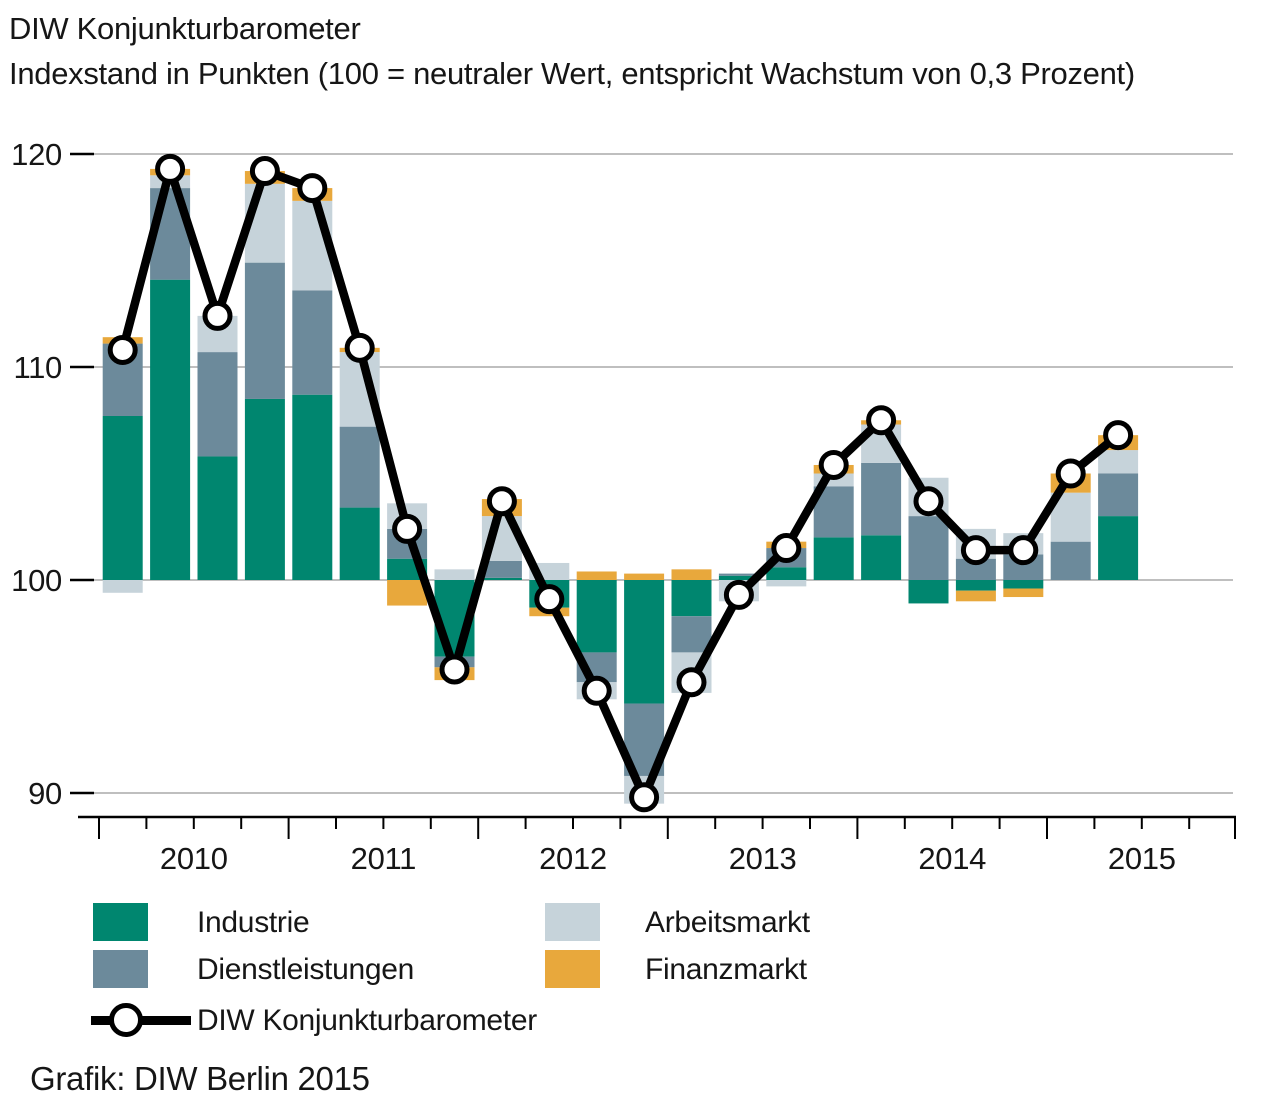 This screenshot has width=1280, height=1101. Describe the element at coordinates (217, 315) in the screenshot. I see `line-marker-2010Q3` at that location.